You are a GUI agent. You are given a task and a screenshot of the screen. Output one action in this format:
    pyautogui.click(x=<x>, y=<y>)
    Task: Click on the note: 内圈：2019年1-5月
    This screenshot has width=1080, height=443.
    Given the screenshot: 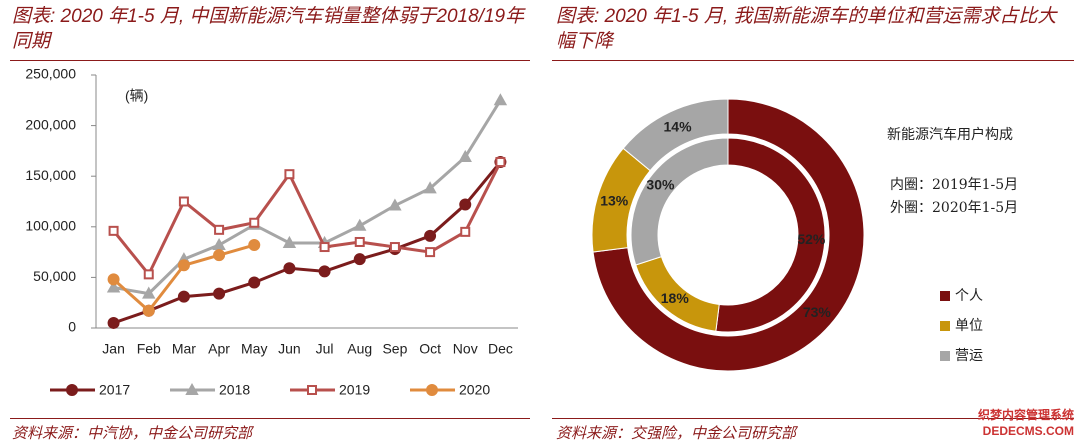 What is the action you would take?
    pyautogui.click(x=954, y=185)
    